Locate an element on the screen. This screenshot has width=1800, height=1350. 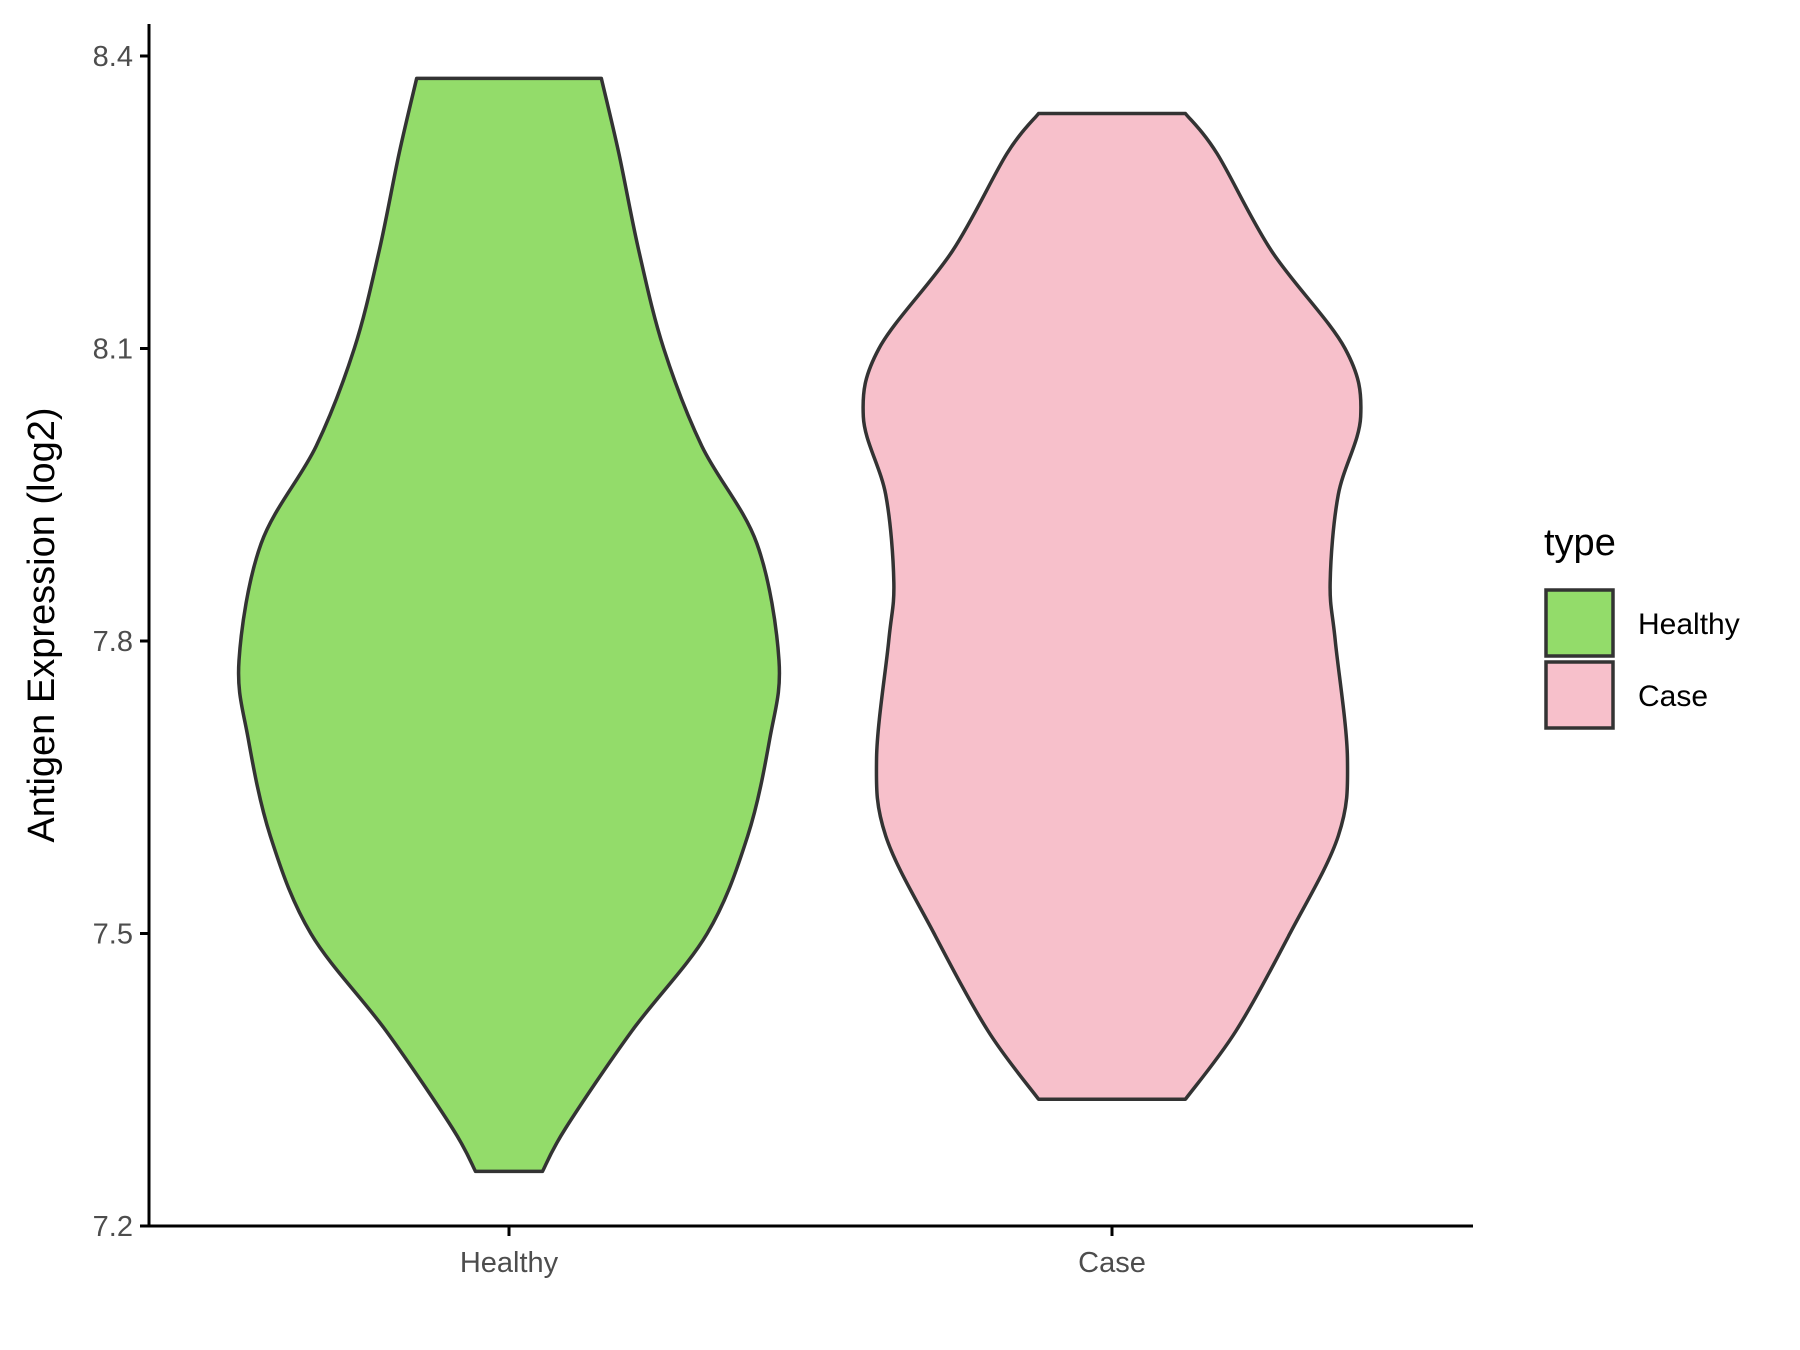
x-tick-label: Case is located at coordinates (1112, 1263).